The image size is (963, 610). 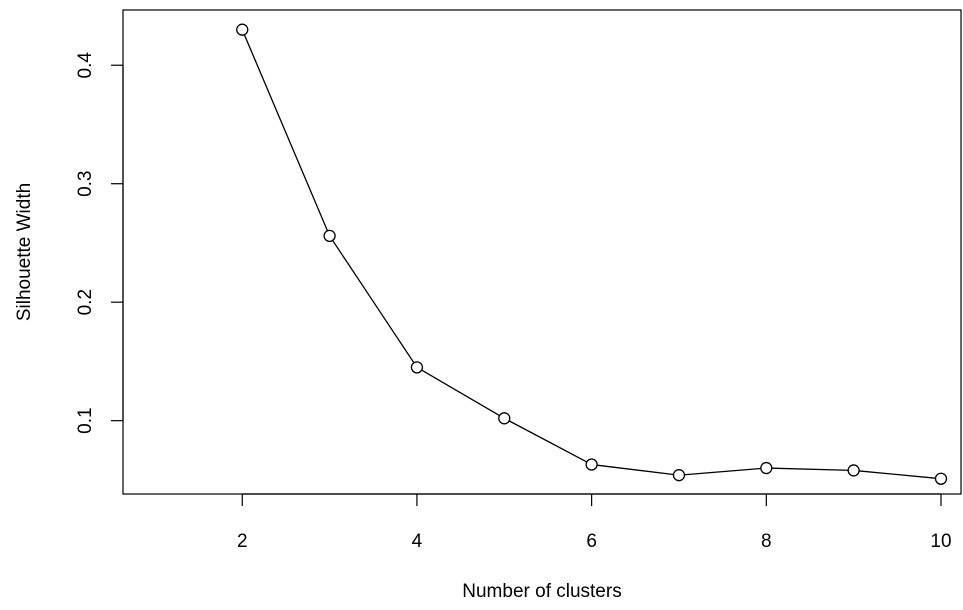 What do you see at coordinates (591, 541) in the screenshot?
I see `x-tick-label: 6` at bounding box center [591, 541].